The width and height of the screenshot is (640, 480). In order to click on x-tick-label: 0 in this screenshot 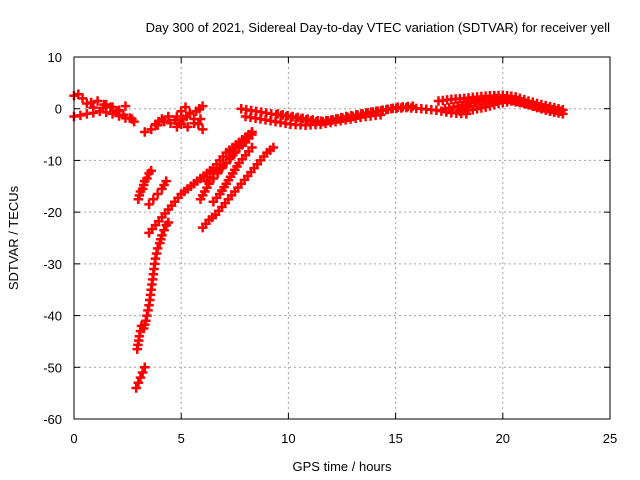, I will do `click(73, 438)`.